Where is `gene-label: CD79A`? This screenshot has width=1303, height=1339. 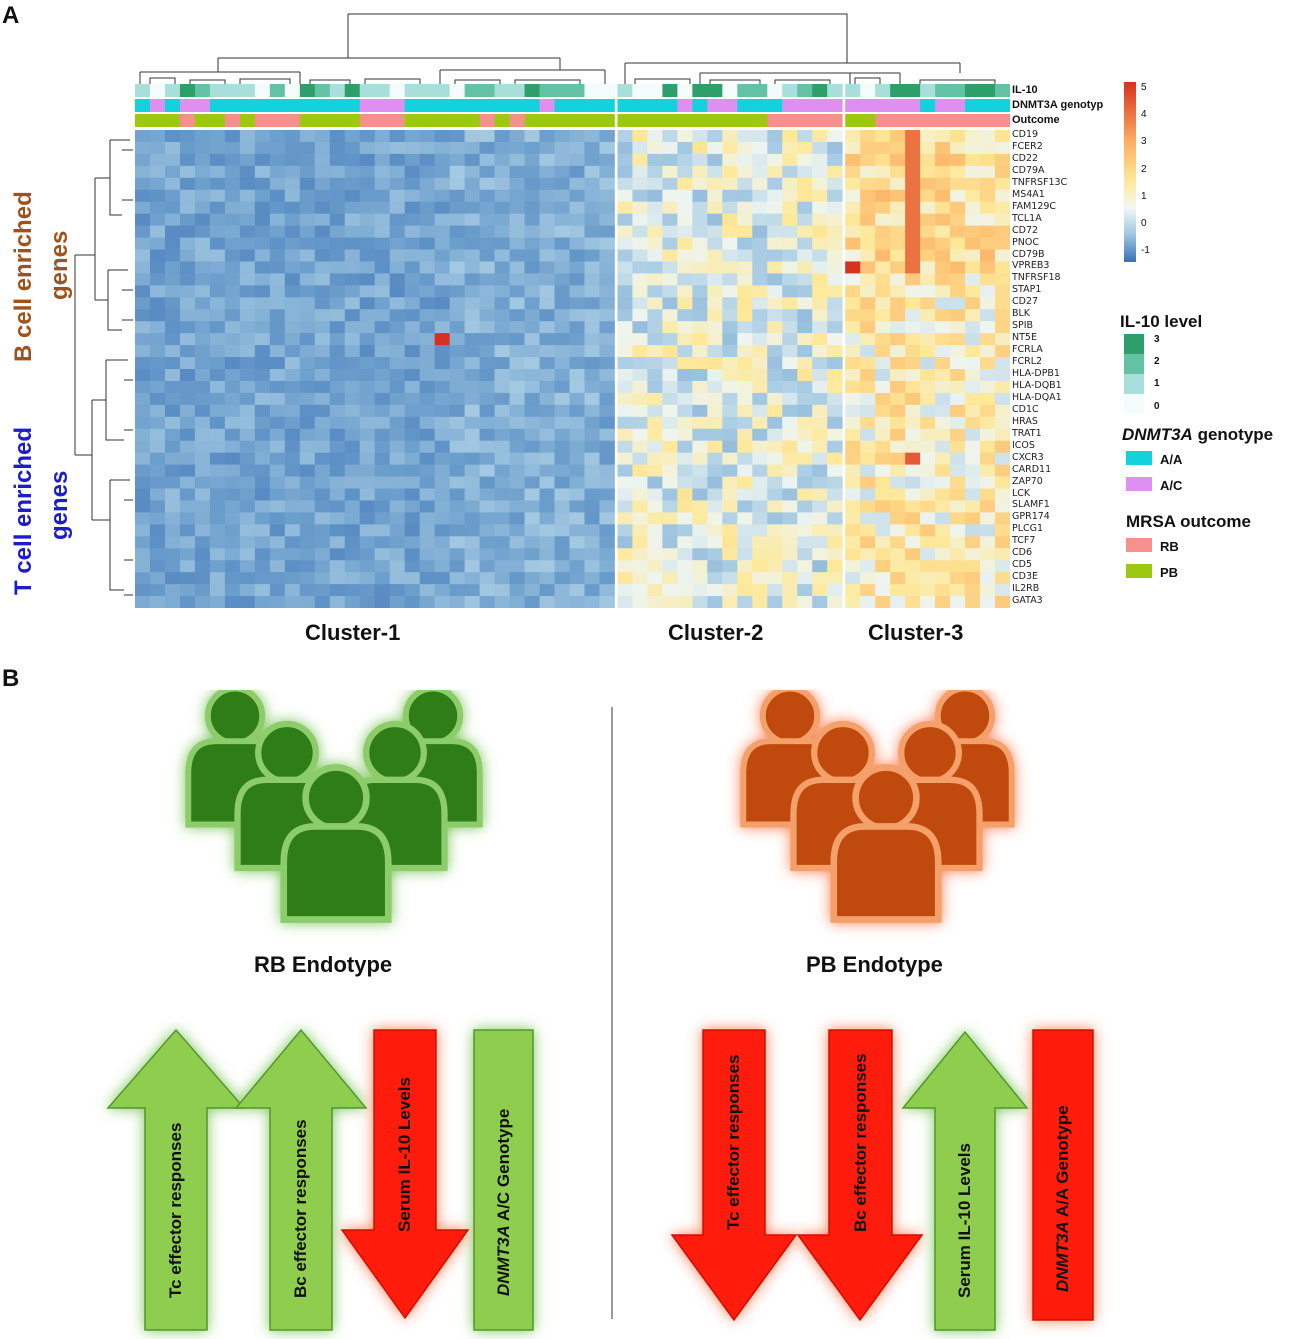 gene-label: CD79A is located at coordinates (1028, 170).